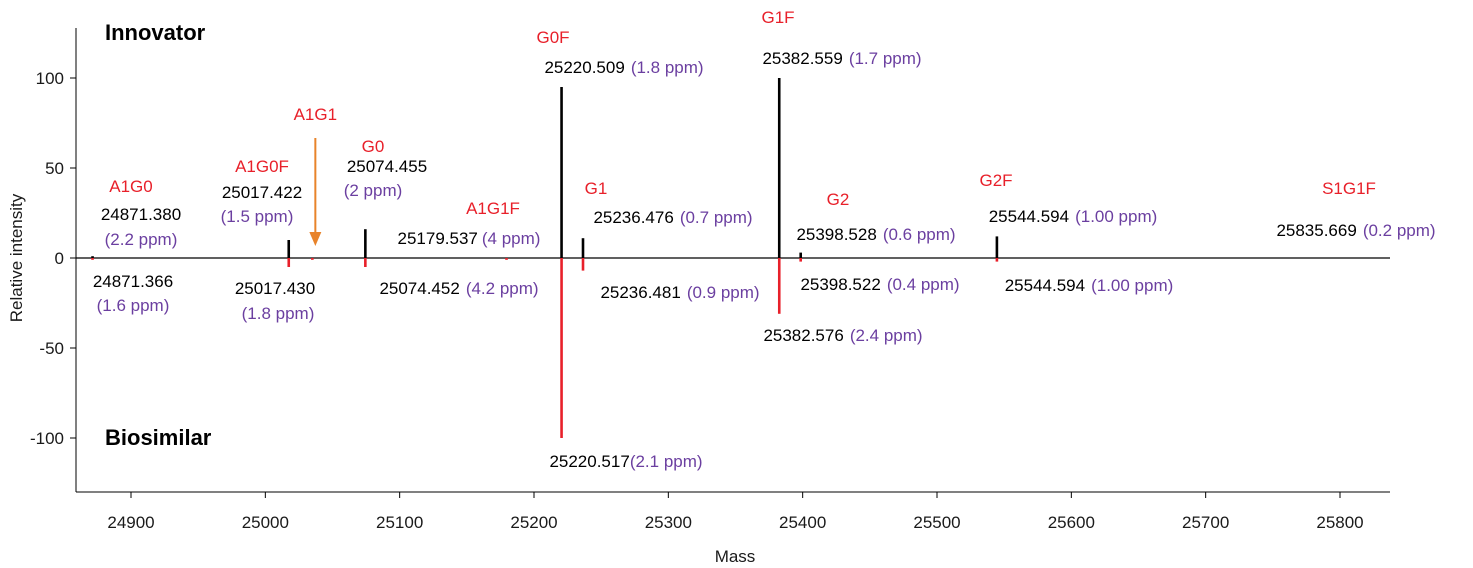 The image size is (1473, 568). Describe the element at coordinates (47, 438) in the screenshot. I see `y-tick-label: -100` at that location.